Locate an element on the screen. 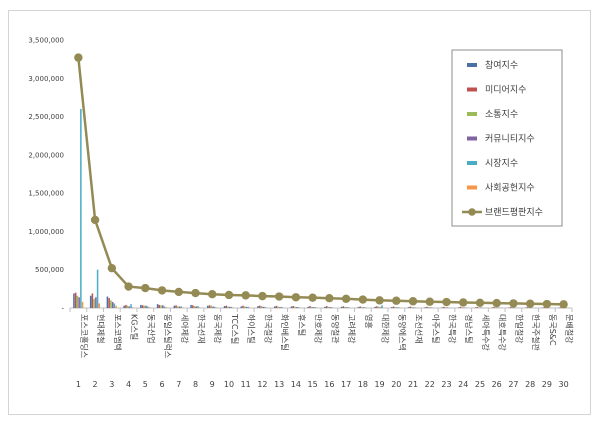 Image resolution: width=600 pixels, height=425 pixels. category-label: 동양철관 is located at coordinates (335, 329).